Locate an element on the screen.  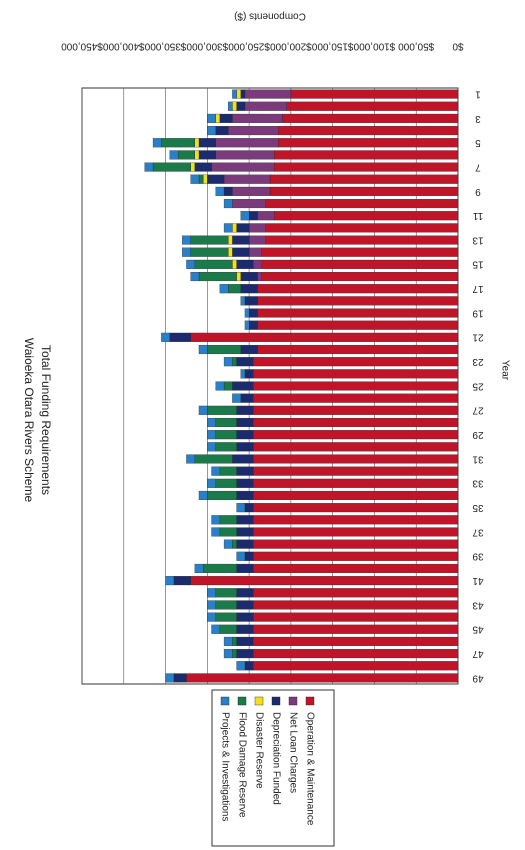
chart-subtitle: Total Funding Requirements is located at coordinates (46, 420).